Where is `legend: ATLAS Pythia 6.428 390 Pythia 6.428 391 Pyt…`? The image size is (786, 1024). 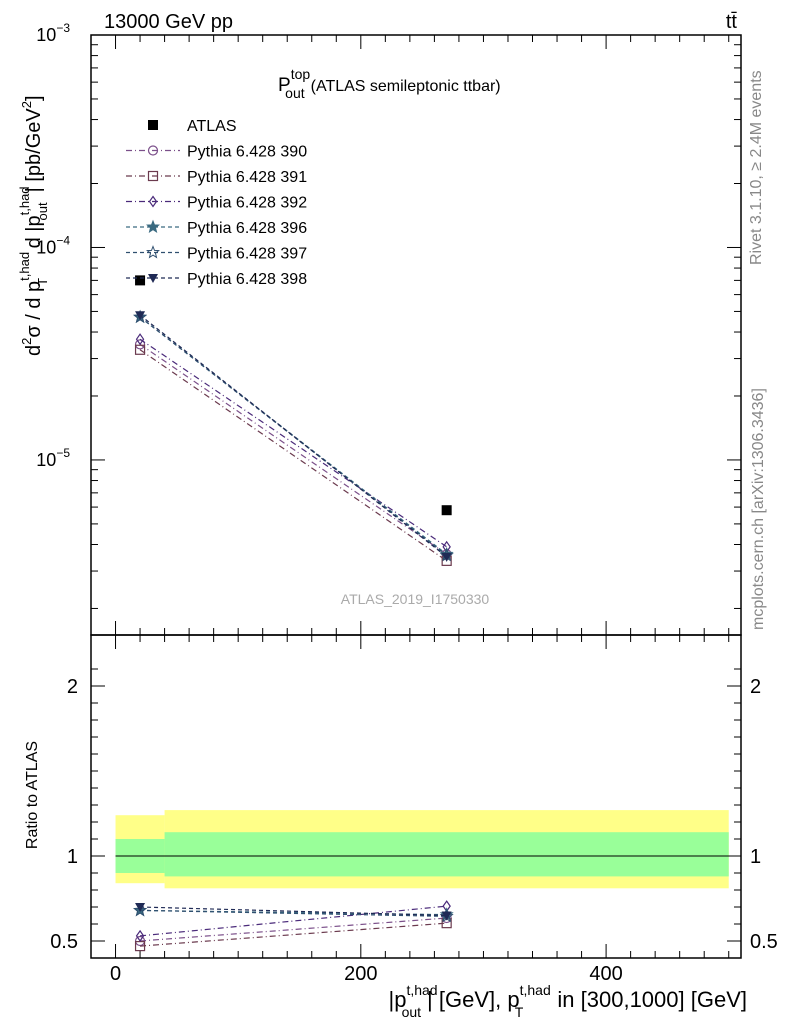
legend: ATLAS Pythia 6.428 390 Pythia 6.428 391 Pyt… is located at coordinates (216, 203).